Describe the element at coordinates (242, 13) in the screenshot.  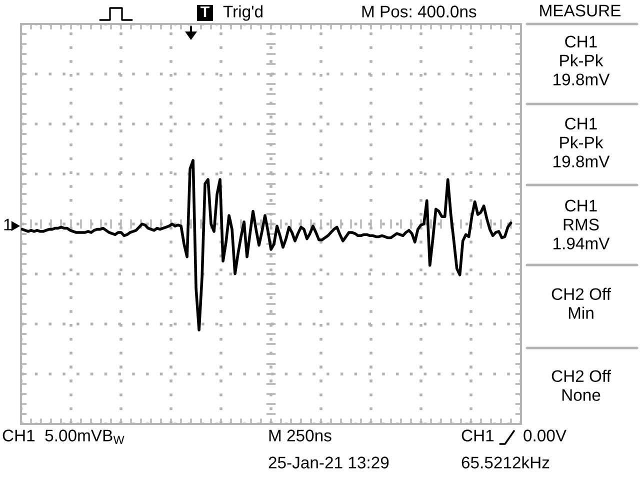
I see `text: Trig'd` at that location.